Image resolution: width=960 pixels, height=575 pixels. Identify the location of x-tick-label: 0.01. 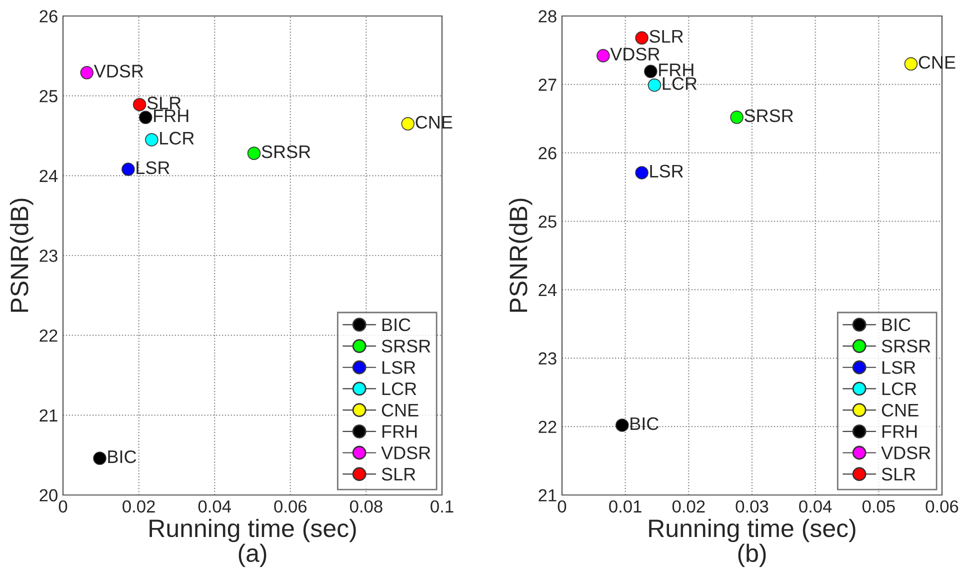
(625, 506).